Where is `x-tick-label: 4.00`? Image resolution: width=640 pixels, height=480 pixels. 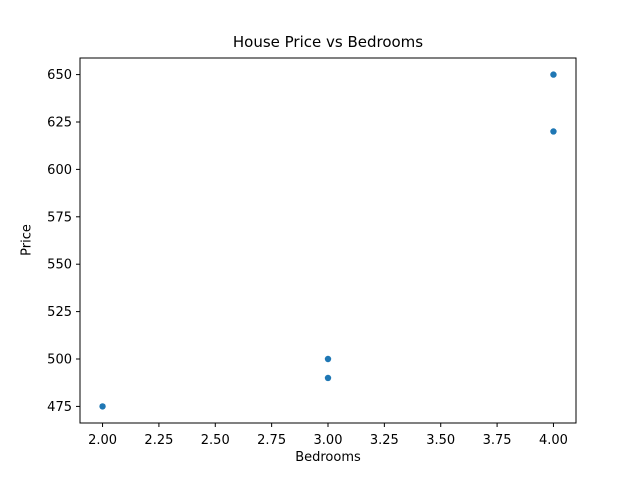
x-tick-label: 4.00 is located at coordinates (553, 440).